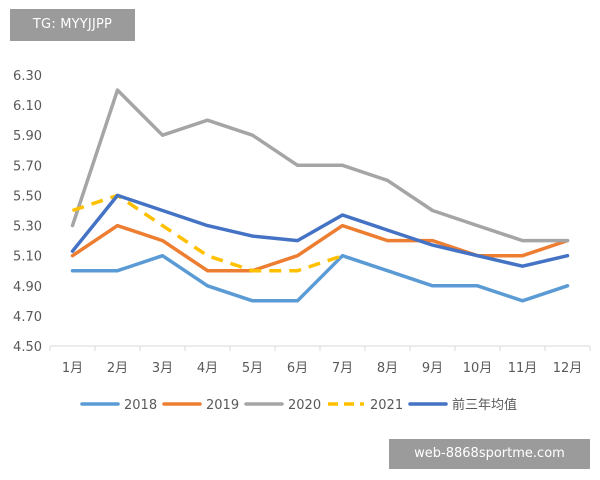 The width and height of the screenshot is (600, 480). I want to click on y-tick-label: 6.30, so click(27, 76).